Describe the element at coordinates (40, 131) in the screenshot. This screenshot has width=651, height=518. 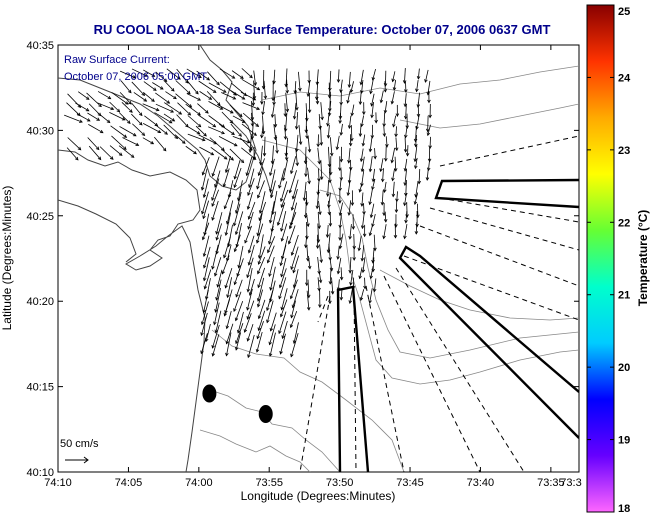
I see `y-tick-label: 40:30` at that location.